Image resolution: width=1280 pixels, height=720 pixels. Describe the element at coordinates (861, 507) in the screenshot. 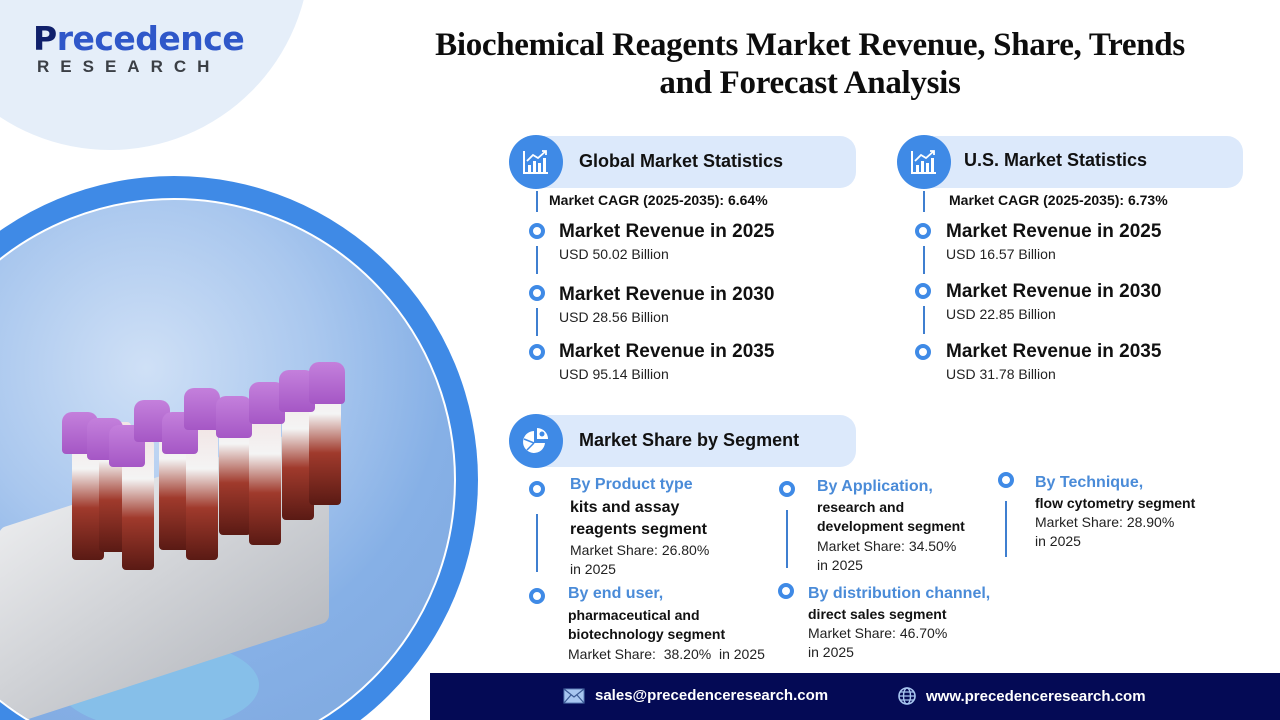

I see `segment-name-line: research and` at that location.